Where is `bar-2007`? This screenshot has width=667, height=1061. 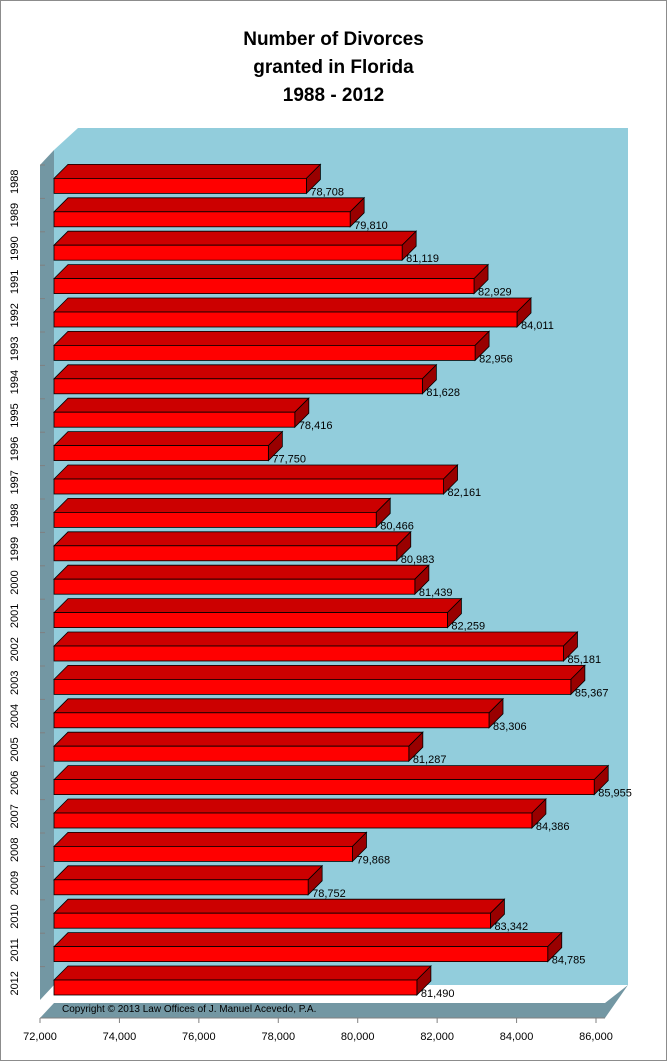
bar-2007 is located at coordinates (300, 813).